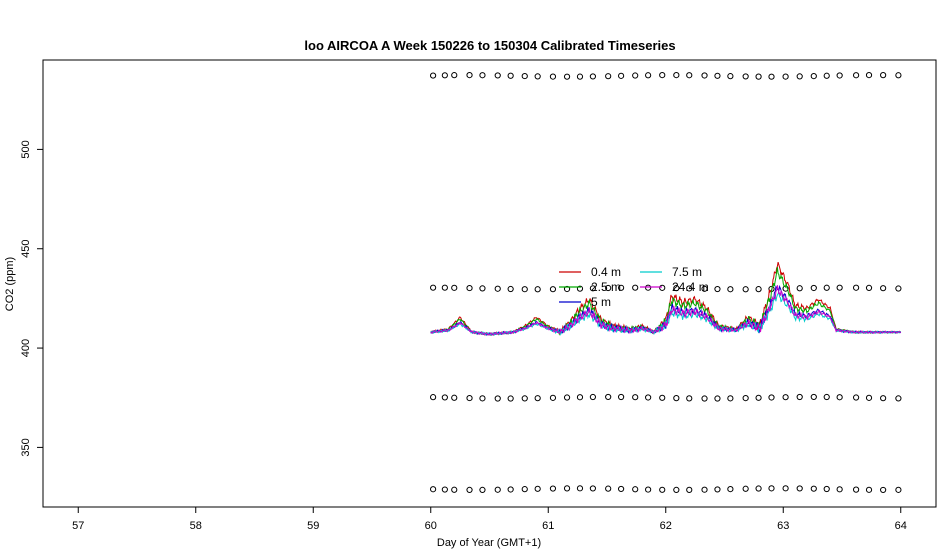 This screenshot has height=550, width=950. I want to click on x-tick-label: 59, so click(313, 526).